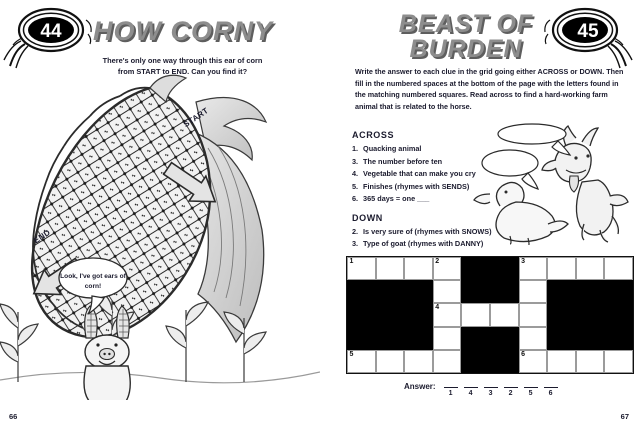  What do you see at coordinates (355, 148) in the screenshot?
I see `clue-number: 1.` at bounding box center [355, 148].